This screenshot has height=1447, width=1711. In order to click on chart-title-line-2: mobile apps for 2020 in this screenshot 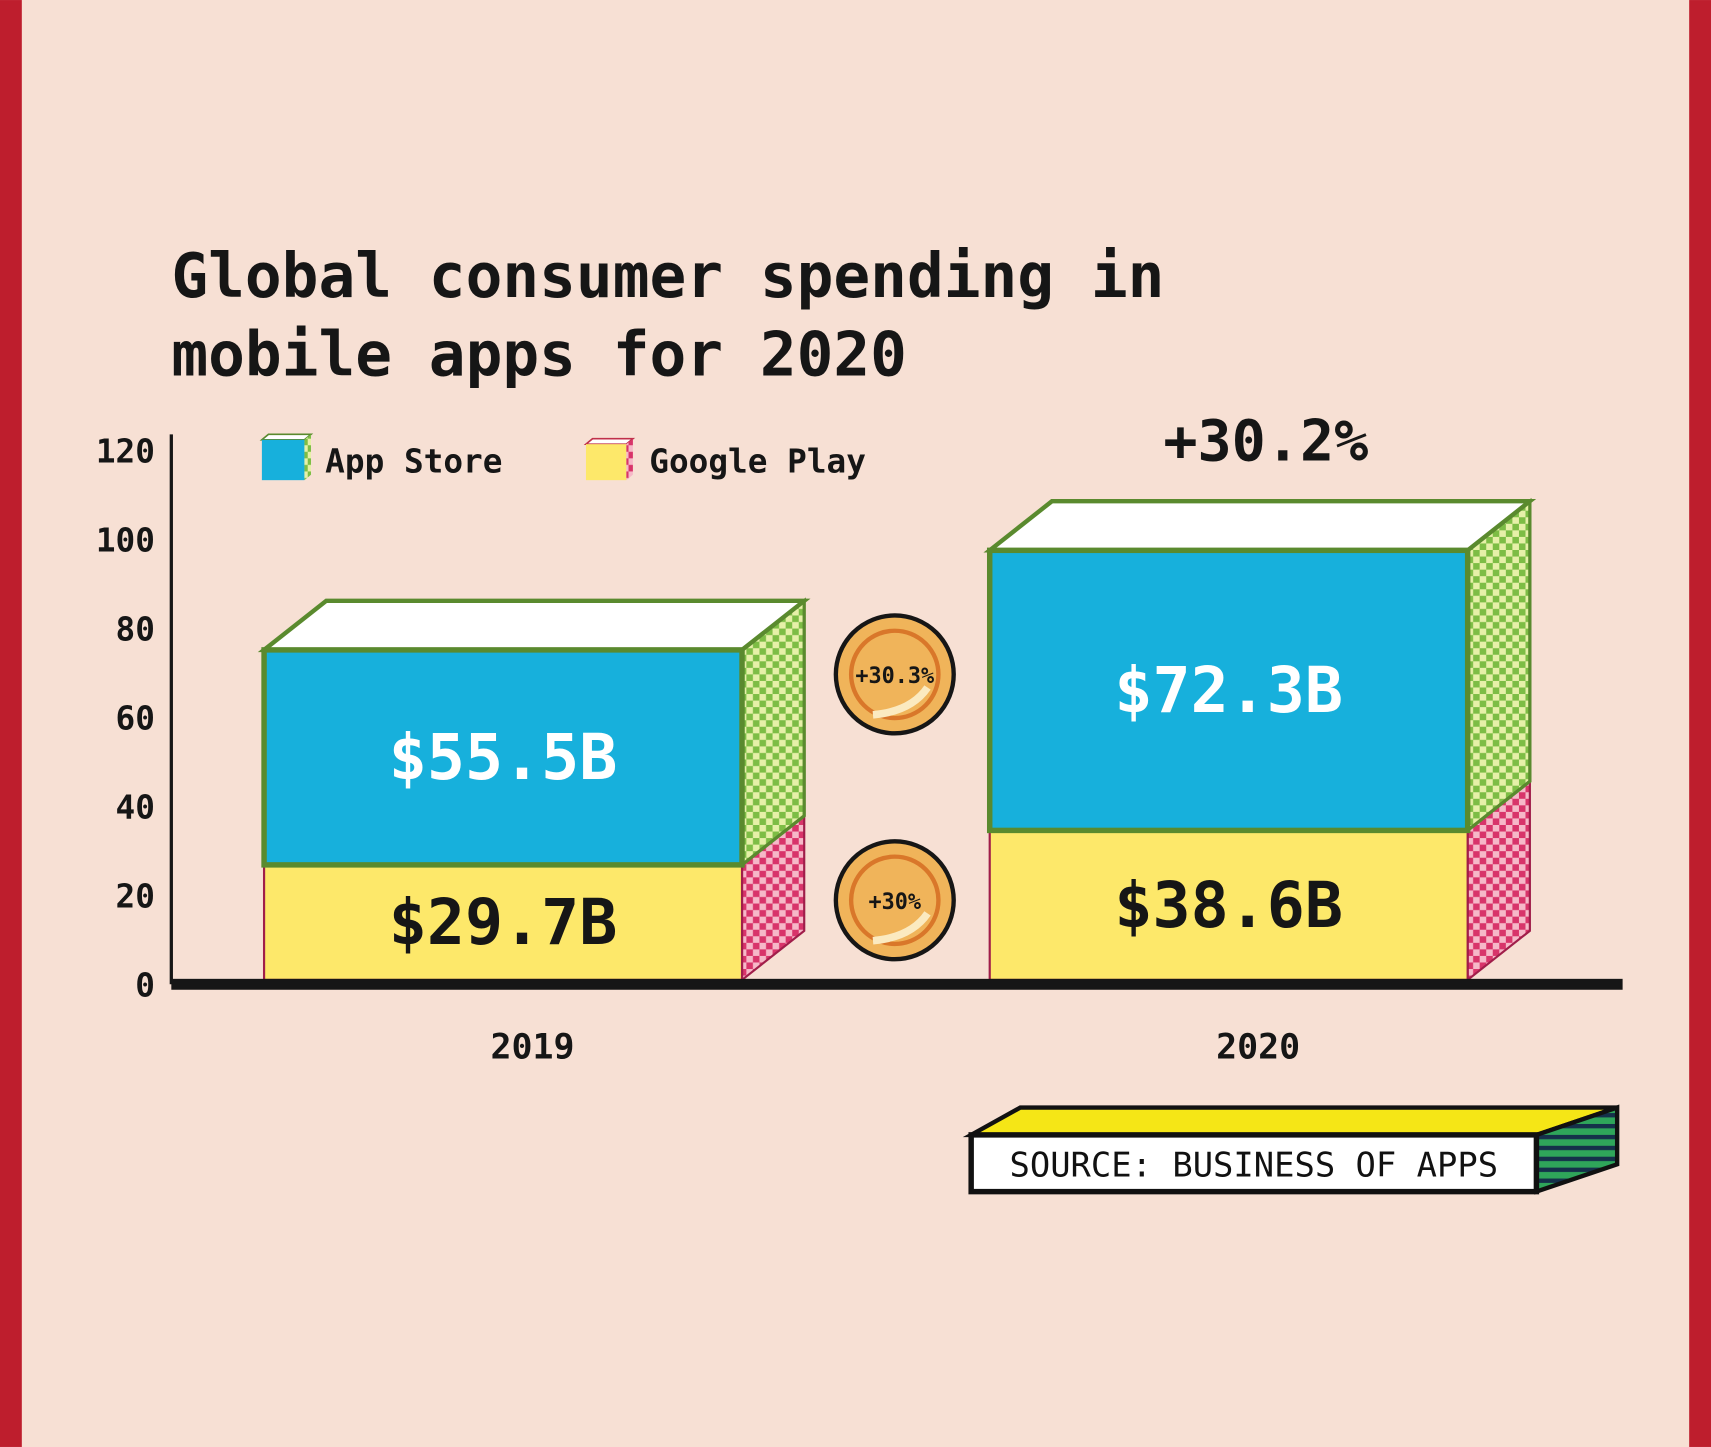, I will do `click(539, 354)`.